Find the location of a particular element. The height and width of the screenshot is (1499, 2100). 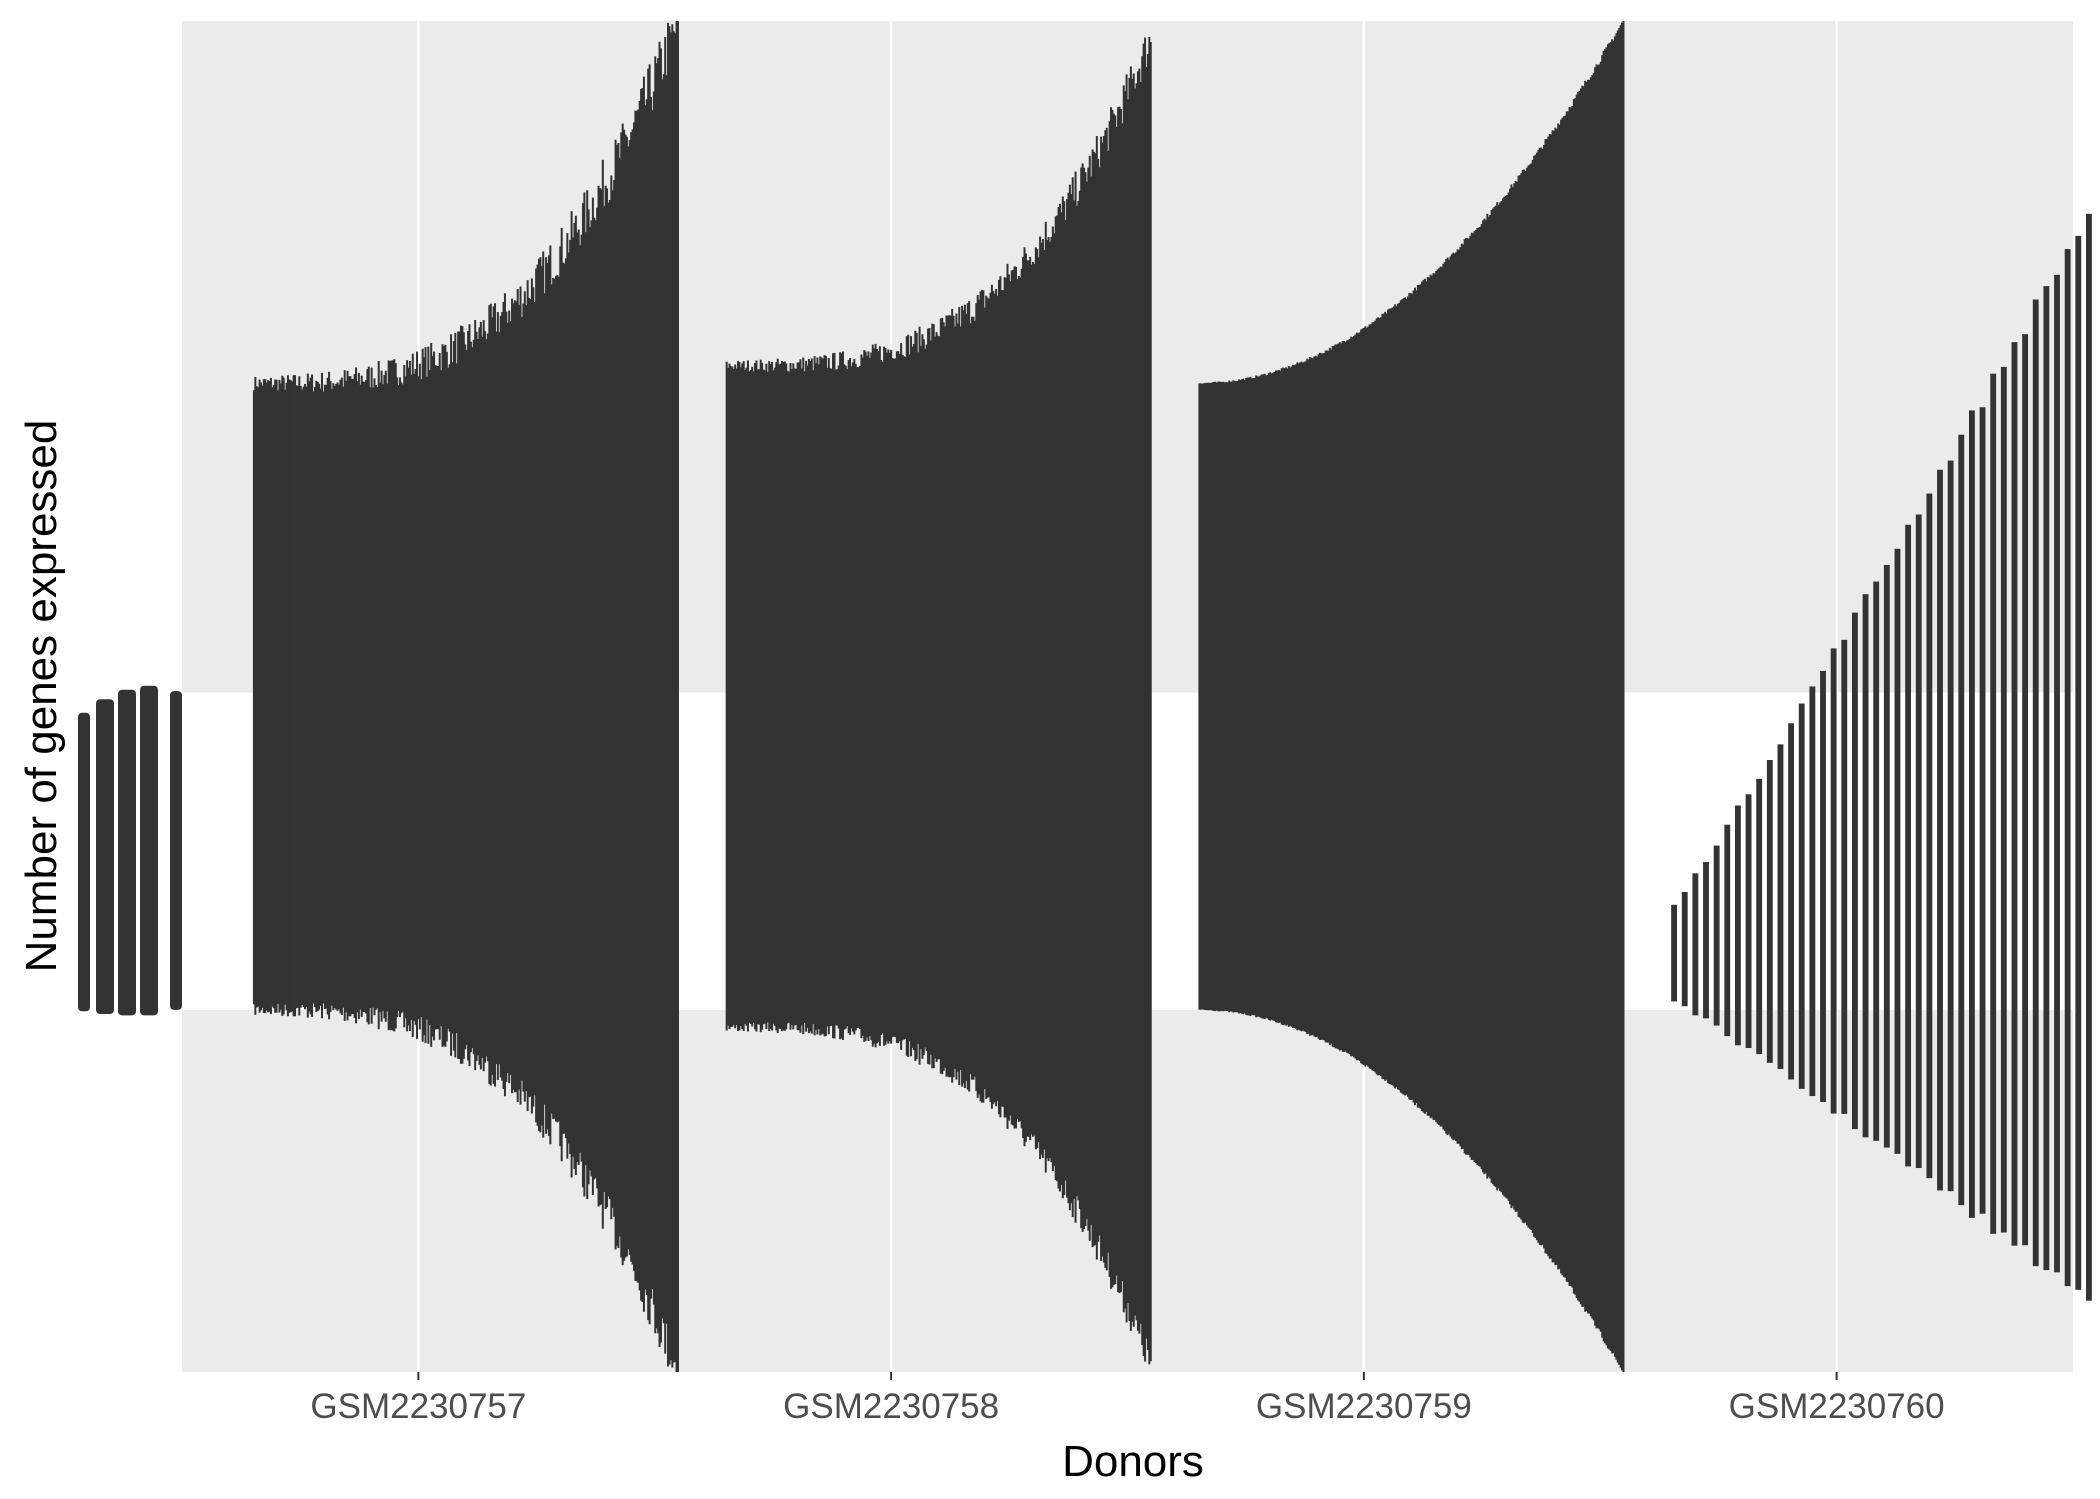

x-axis-title: Donors is located at coordinates (1133, 1461).